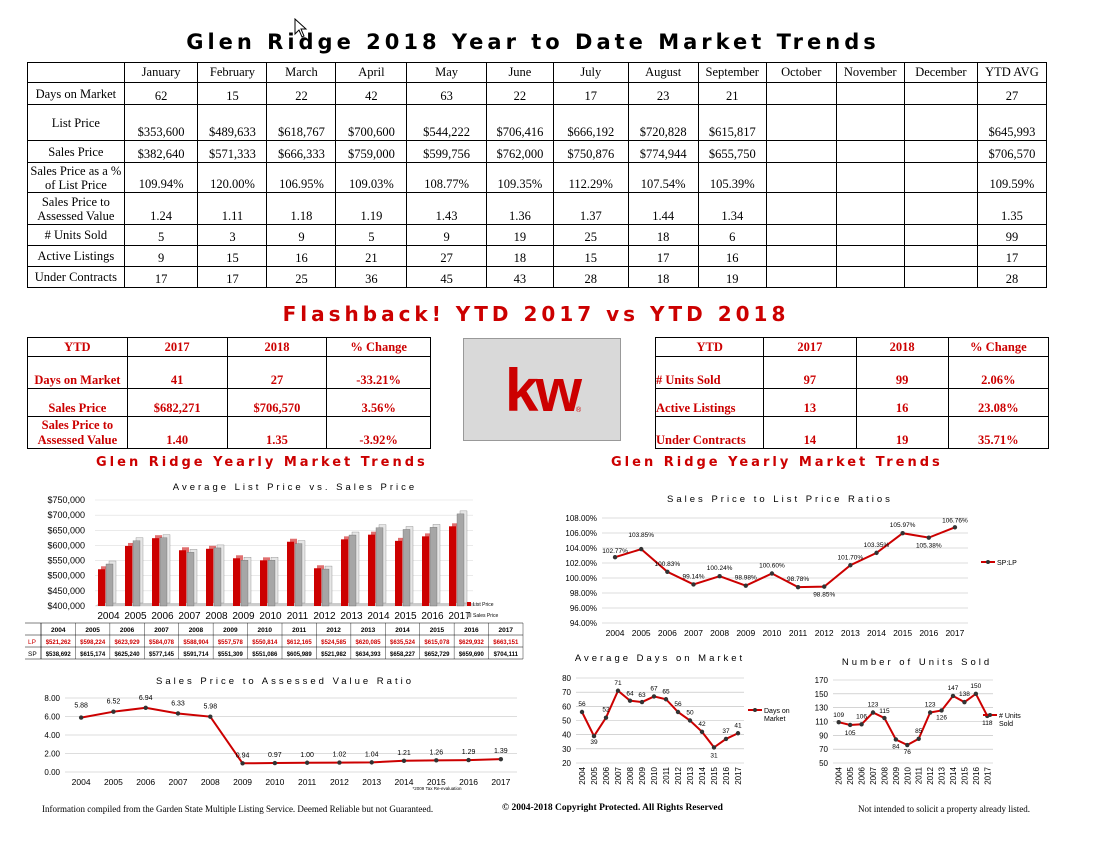 This screenshot has width=1096, height=850. I want to click on data-label: 0.97, so click(275, 755).